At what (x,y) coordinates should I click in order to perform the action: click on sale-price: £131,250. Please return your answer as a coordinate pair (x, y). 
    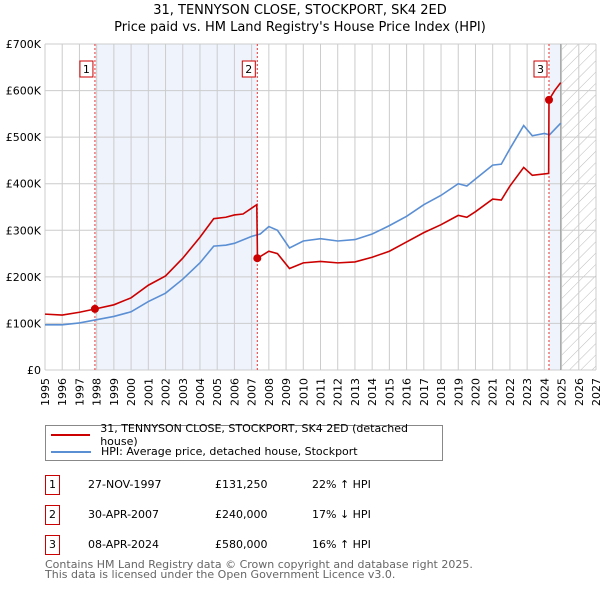
    Looking at the image, I should click on (241, 484).